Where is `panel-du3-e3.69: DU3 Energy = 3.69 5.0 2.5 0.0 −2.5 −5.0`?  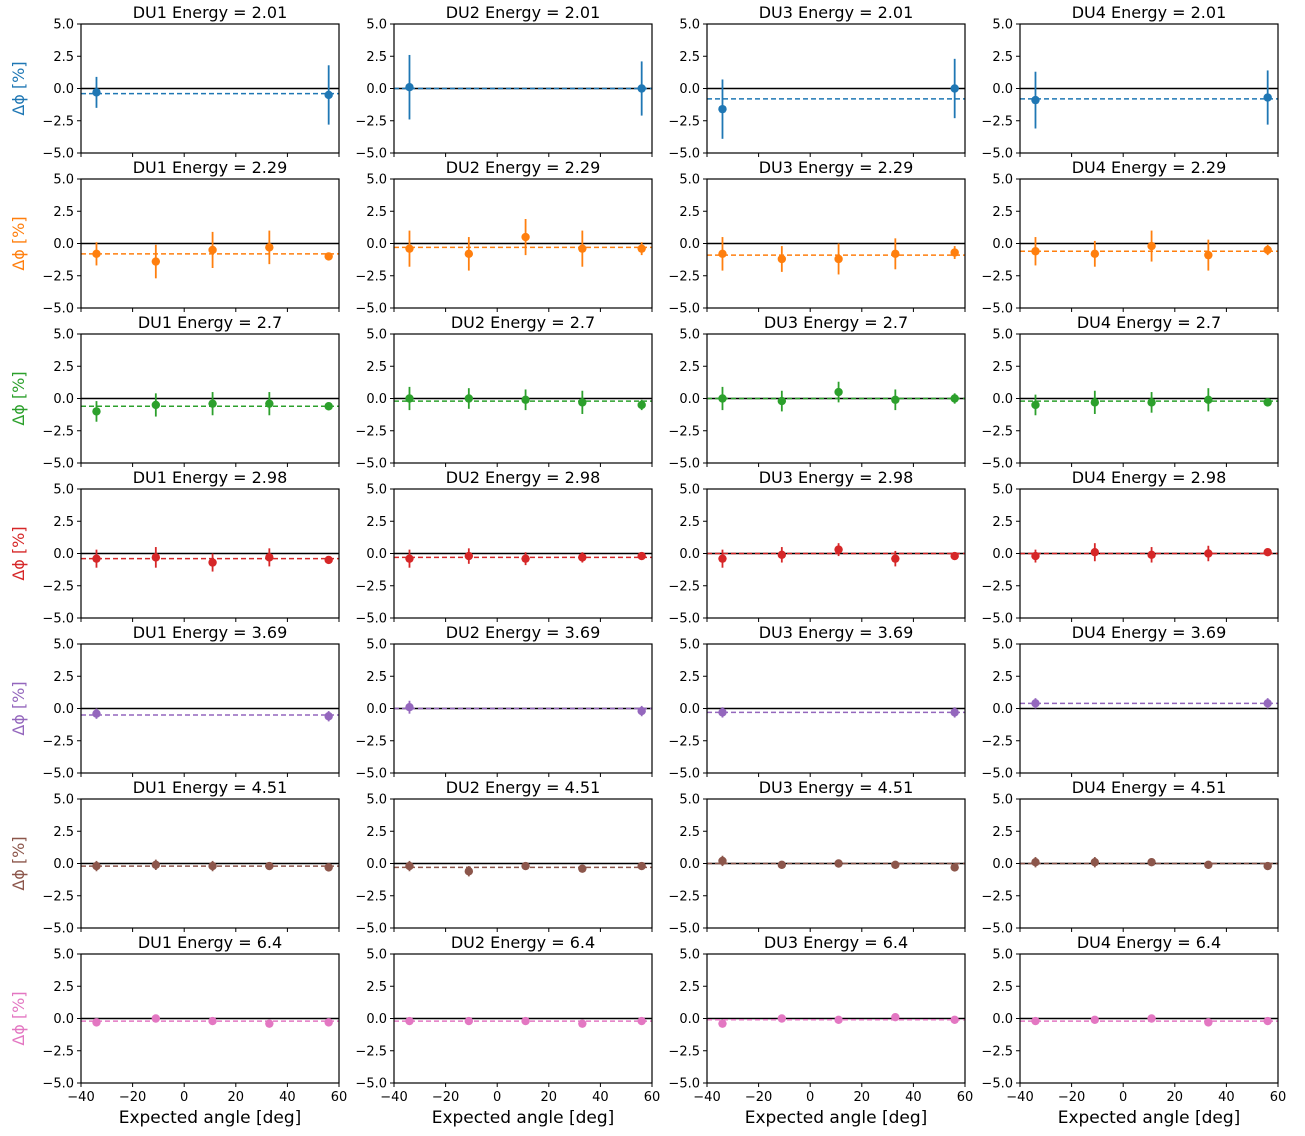
panel-du3-e3.69: DU3 Energy = 3.69 5.0 2.5 0.0 −2.5 −5.0 is located at coordinates (817, 702).